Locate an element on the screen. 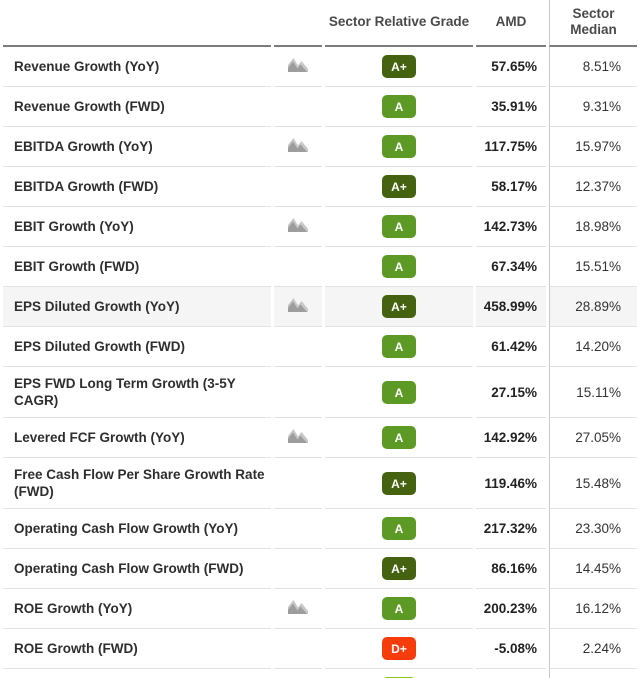 This screenshot has height=678, width=640. table-row: EBIT Growth (YoY) A 142.73% 18.98% is located at coordinates (320, 227).